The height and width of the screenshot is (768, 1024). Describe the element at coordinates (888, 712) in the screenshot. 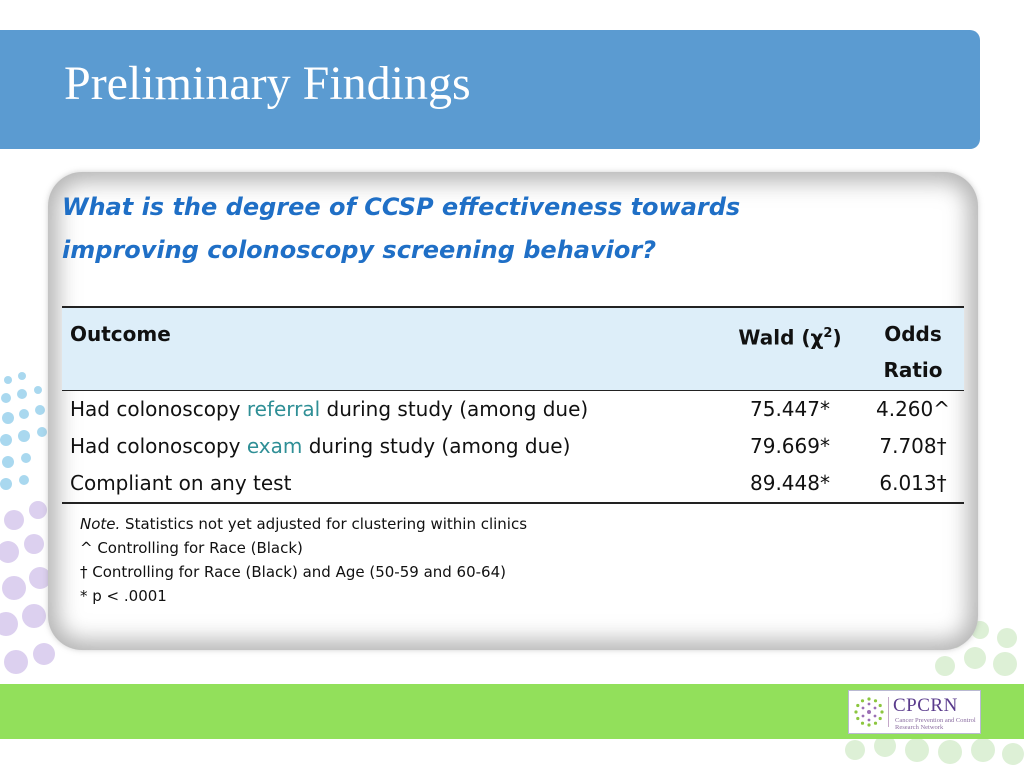

I see `logo-divider` at that location.